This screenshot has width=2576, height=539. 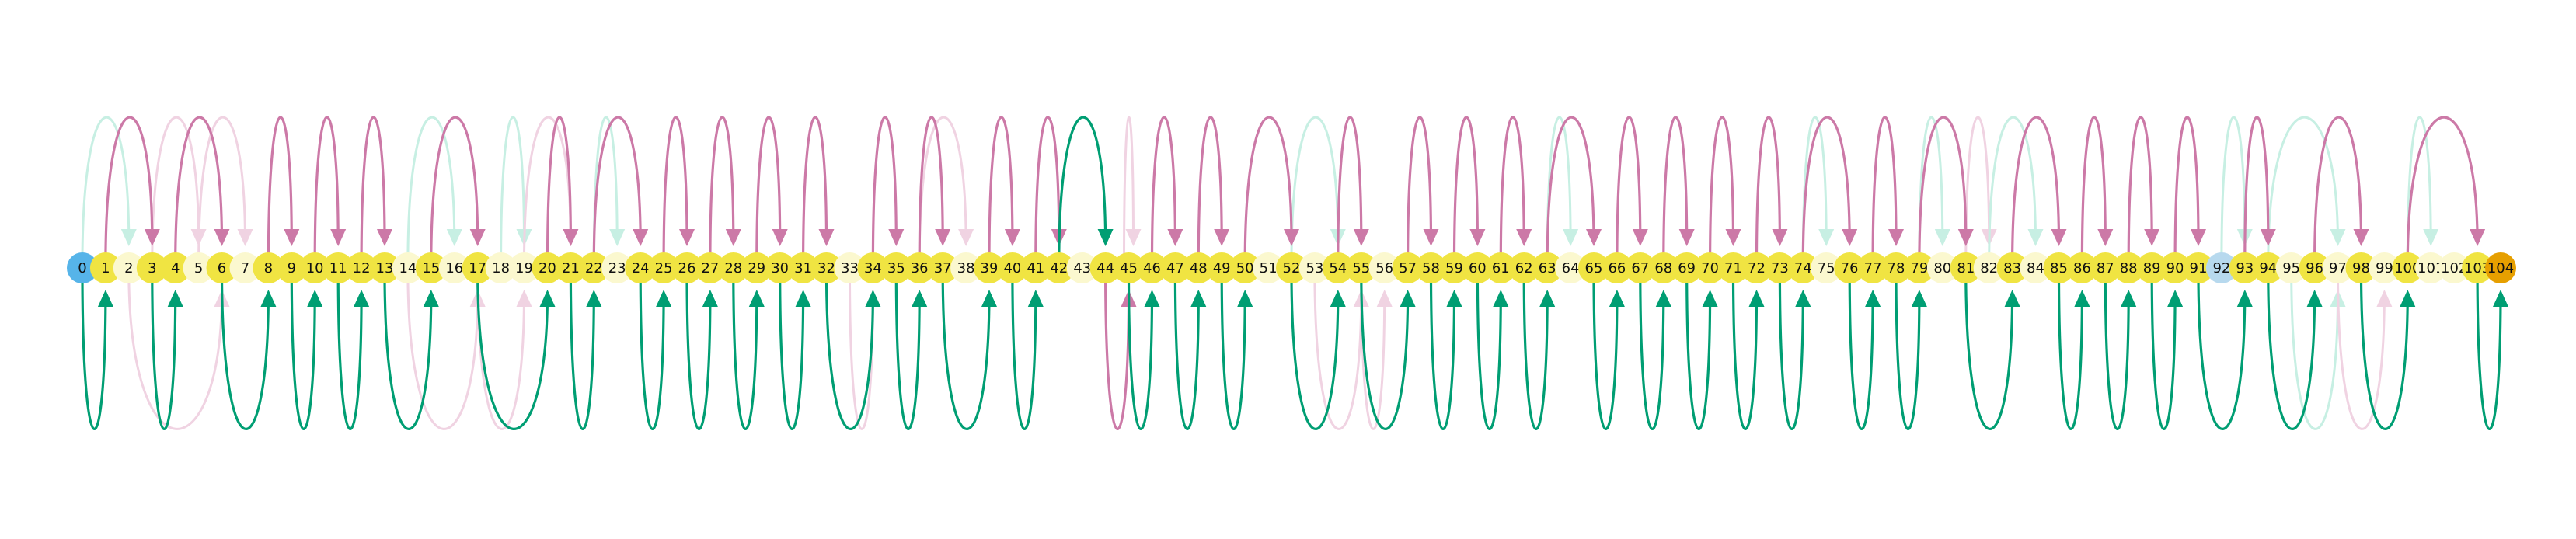 I want to click on node-label-68: 68, so click(x=1663, y=268).